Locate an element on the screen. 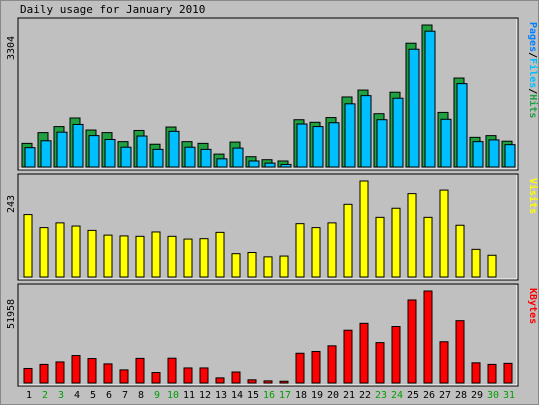 The height and width of the screenshot is (405, 539). day-label: 10 is located at coordinates (173, 395).